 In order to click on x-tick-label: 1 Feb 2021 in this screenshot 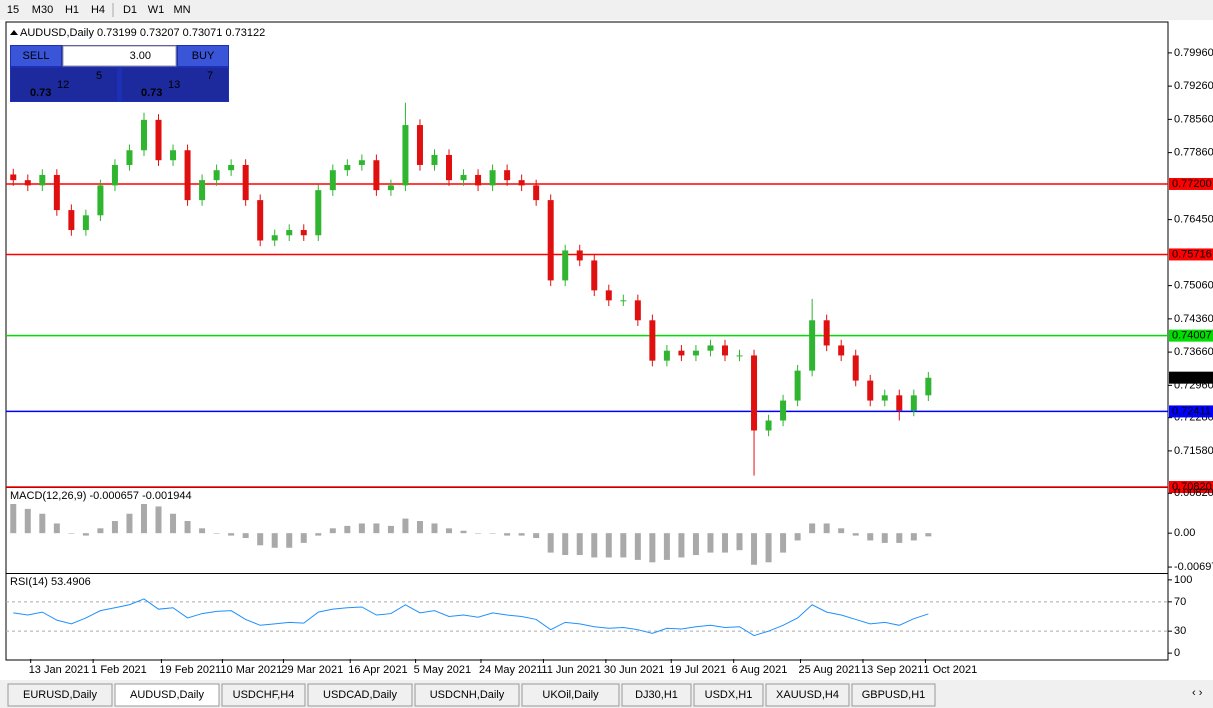, I will do `click(119, 670)`.